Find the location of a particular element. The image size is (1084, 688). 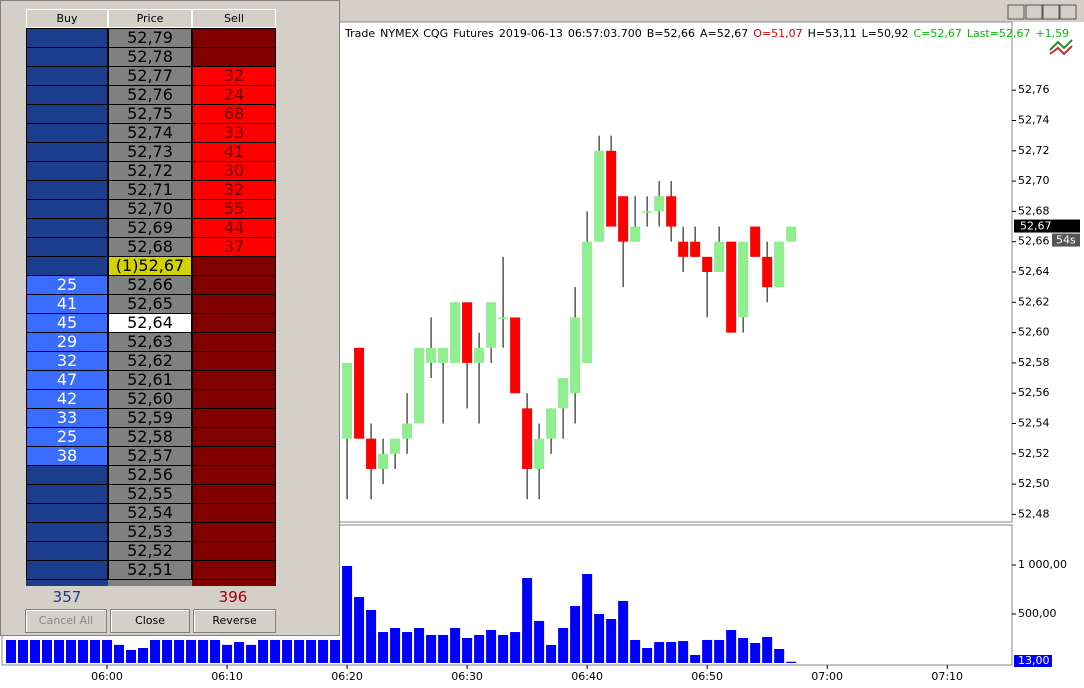

price-badge is located at coordinates (1047, 226).